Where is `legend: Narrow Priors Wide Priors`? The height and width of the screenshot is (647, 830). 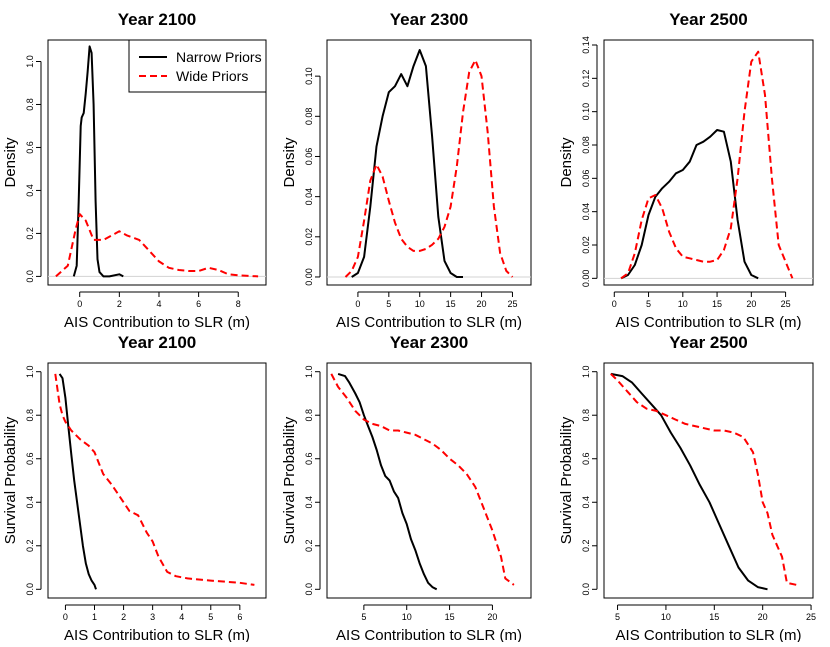 legend: Narrow Priors Wide Priors is located at coordinates (197, 66).